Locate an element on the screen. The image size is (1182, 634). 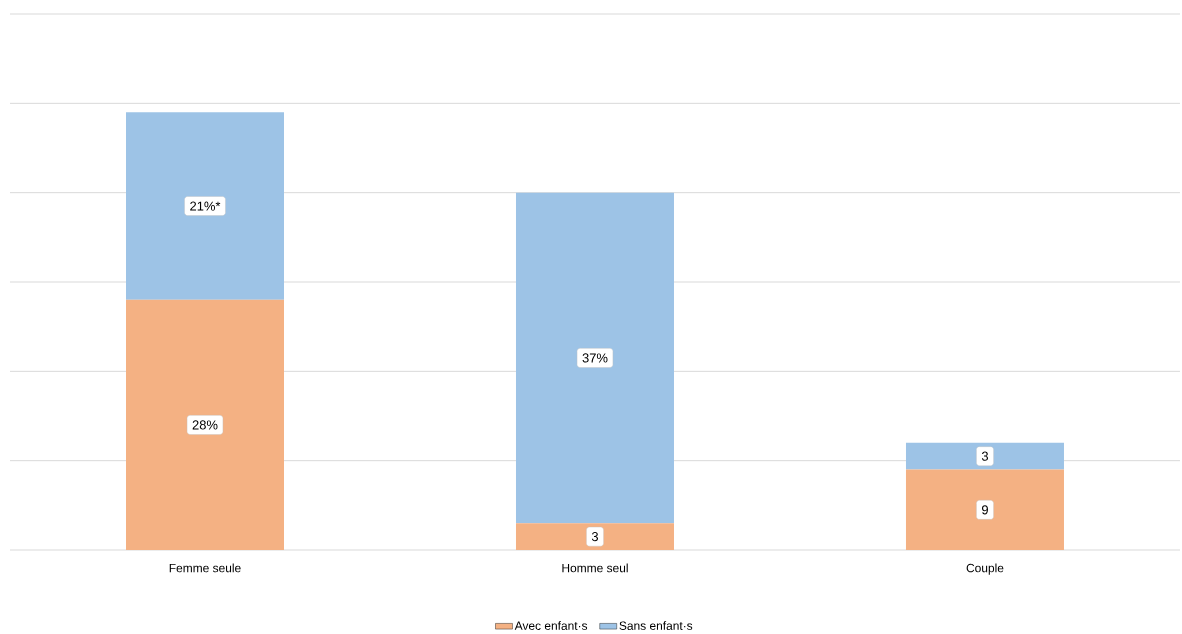
data-label: 9 is located at coordinates (984, 510).